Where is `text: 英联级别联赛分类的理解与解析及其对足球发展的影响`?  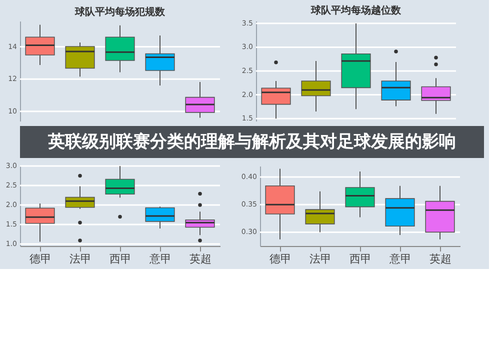 text: 英联级别联赛分类的理解与解析及其对足球发展的影响 is located at coordinates (251, 142).